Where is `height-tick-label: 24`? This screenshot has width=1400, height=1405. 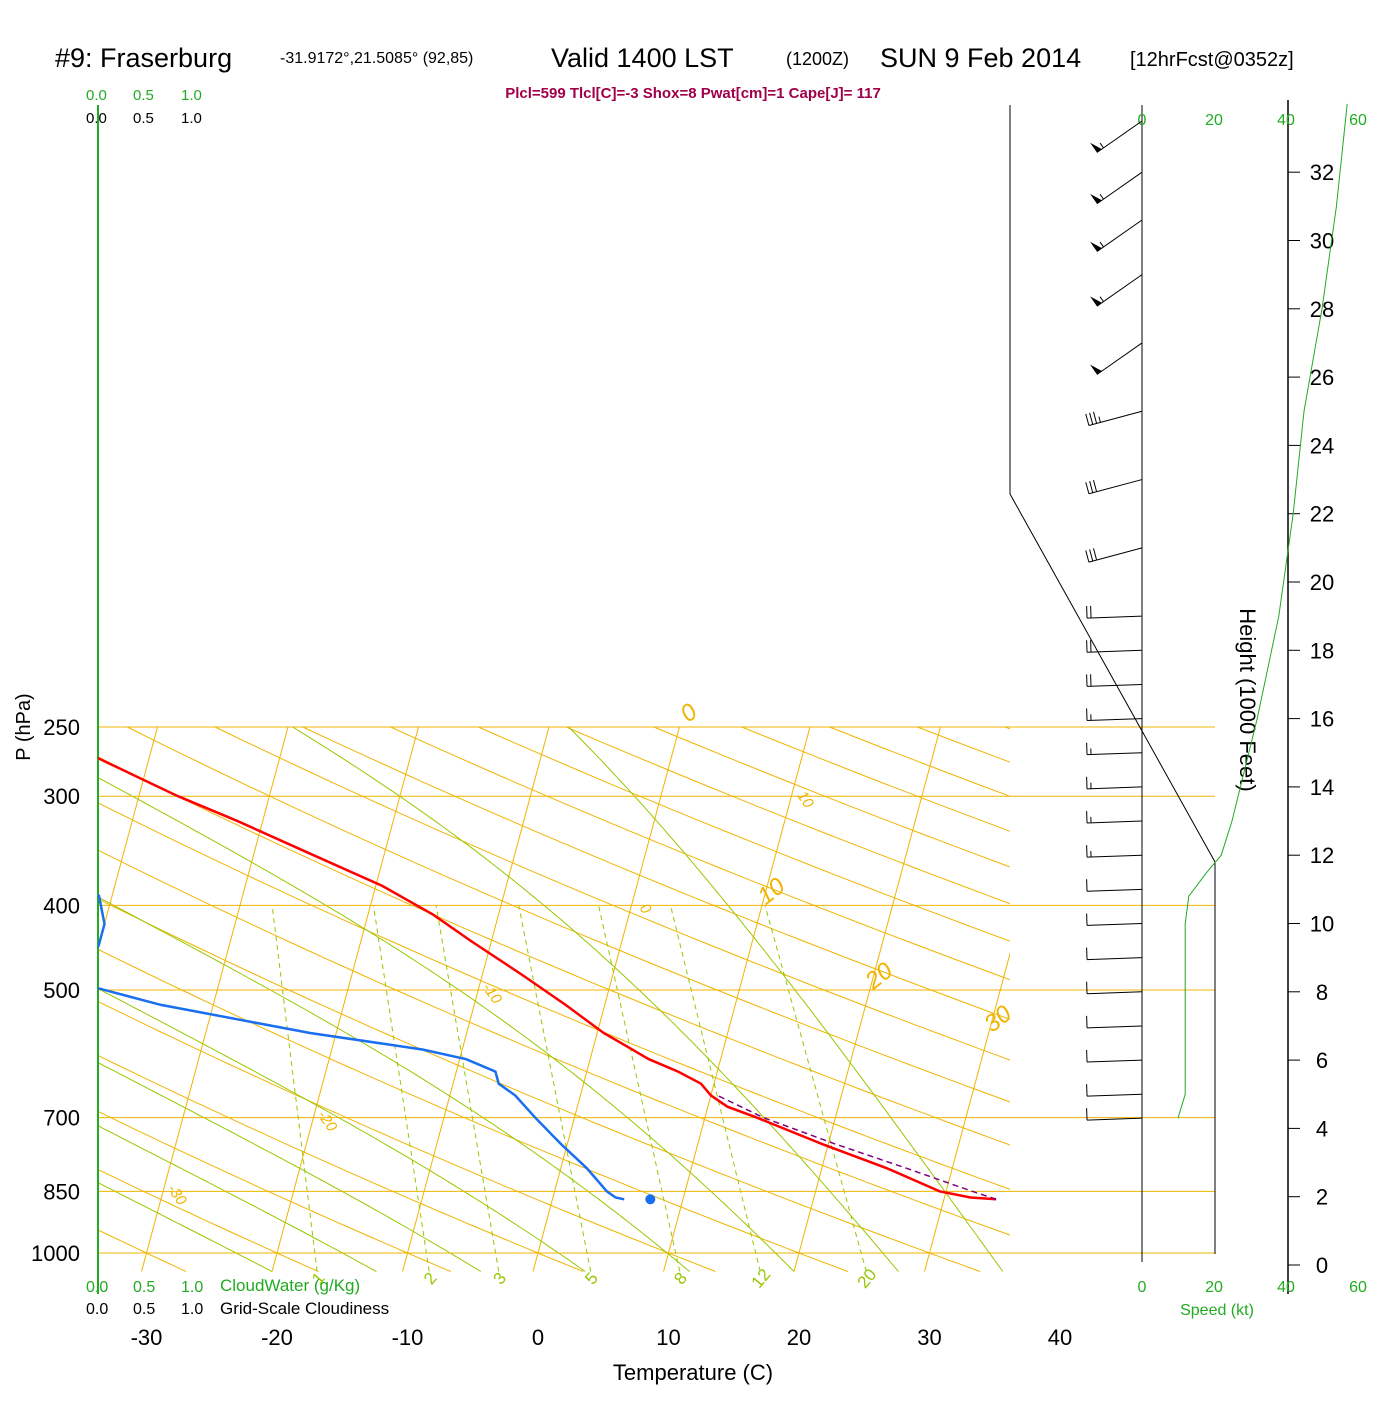
height-tick-label: 24 is located at coordinates (1322, 445).